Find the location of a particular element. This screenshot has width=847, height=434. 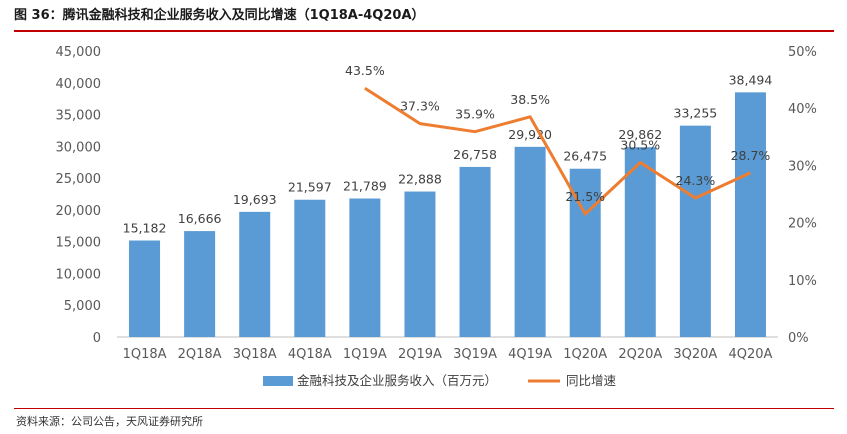

line-value-label: 37.3% is located at coordinates (420, 106).